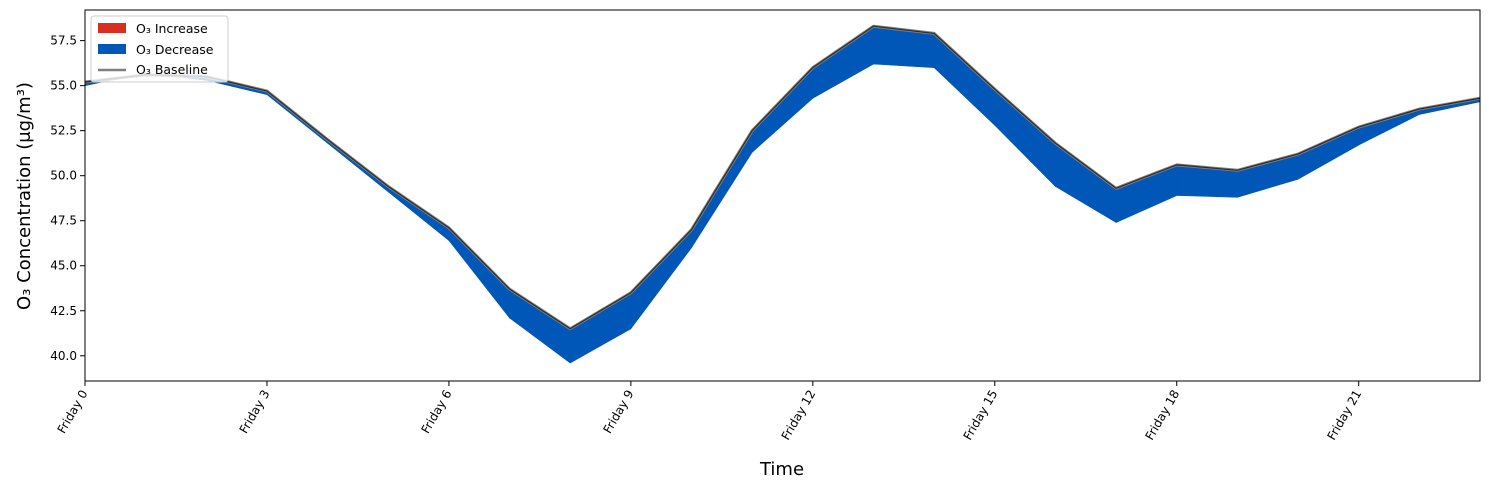 Image resolution: width=1489 pixels, height=490 pixels. What do you see at coordinates (63, 131) in the screenshot?
I see `y-tick-label-5: 52.5` at bounding box center [63, 131].